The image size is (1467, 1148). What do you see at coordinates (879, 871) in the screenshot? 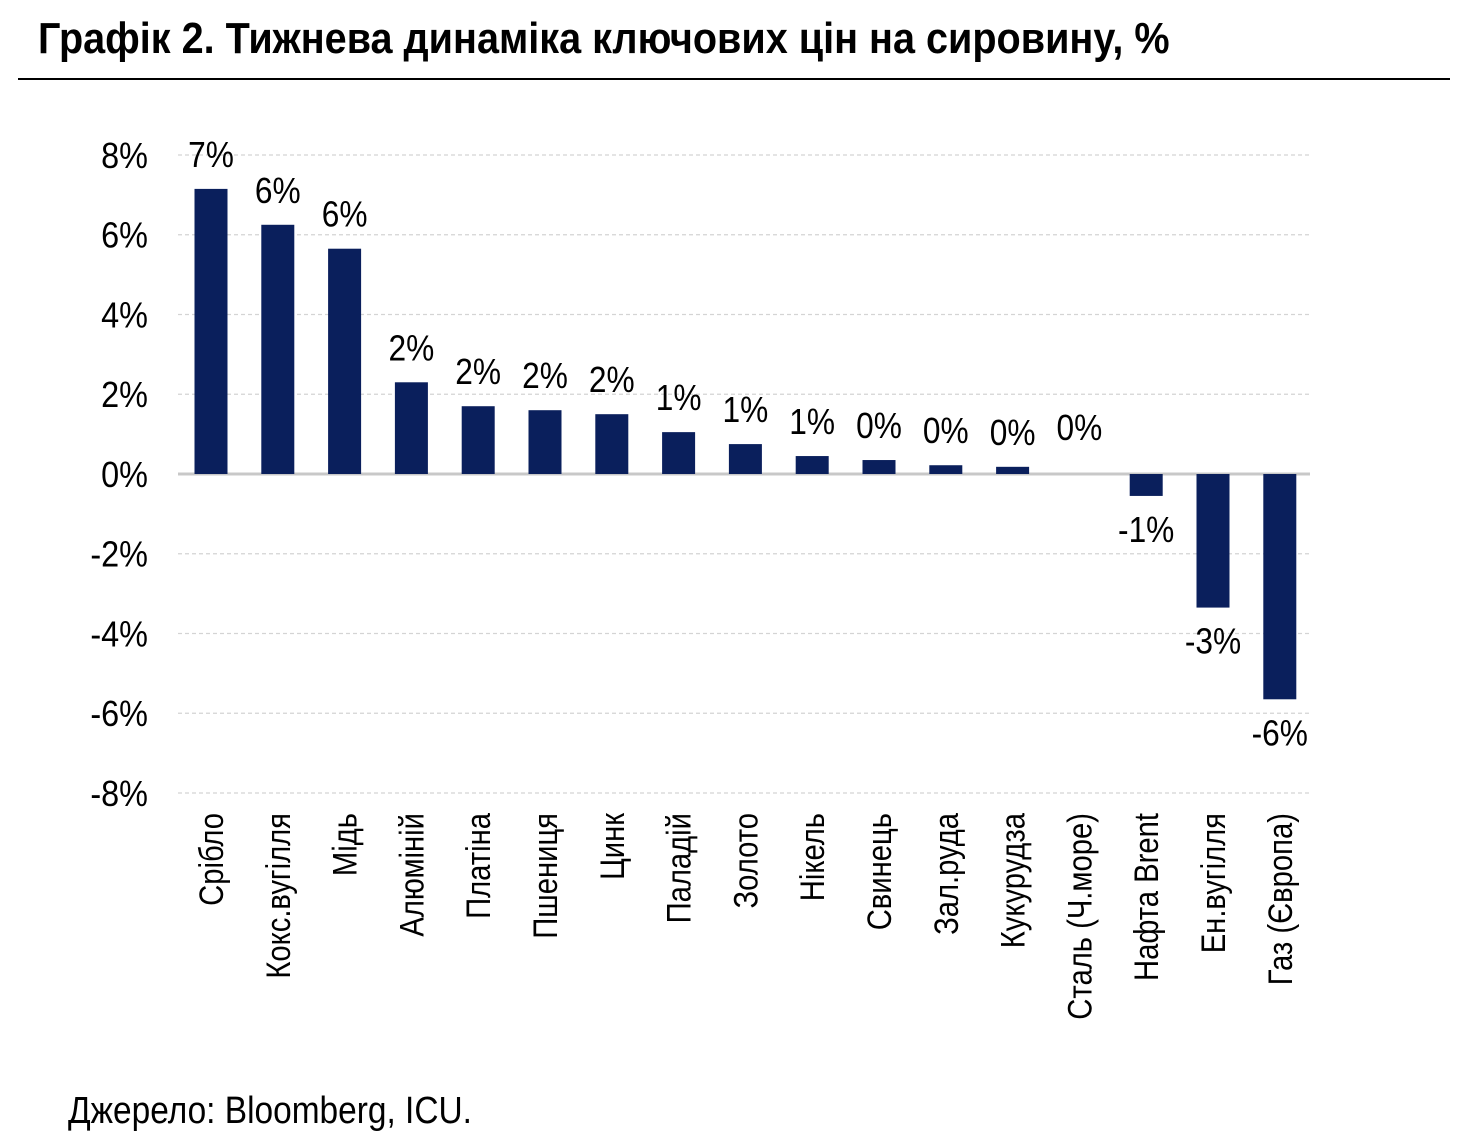
I see `category-label: Свинець` at bounding box center [879, 871].